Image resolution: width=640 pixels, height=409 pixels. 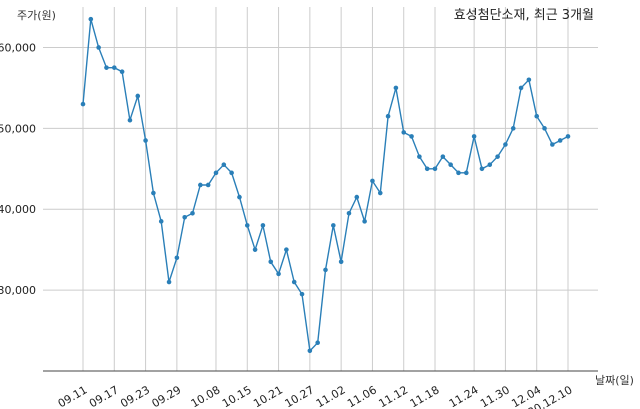 What do you see at coordinates (524, 15) in the screenshot?
I see `chart-title: 효성첨단소재, 최근 3개월` at bounding box center [524, 15].